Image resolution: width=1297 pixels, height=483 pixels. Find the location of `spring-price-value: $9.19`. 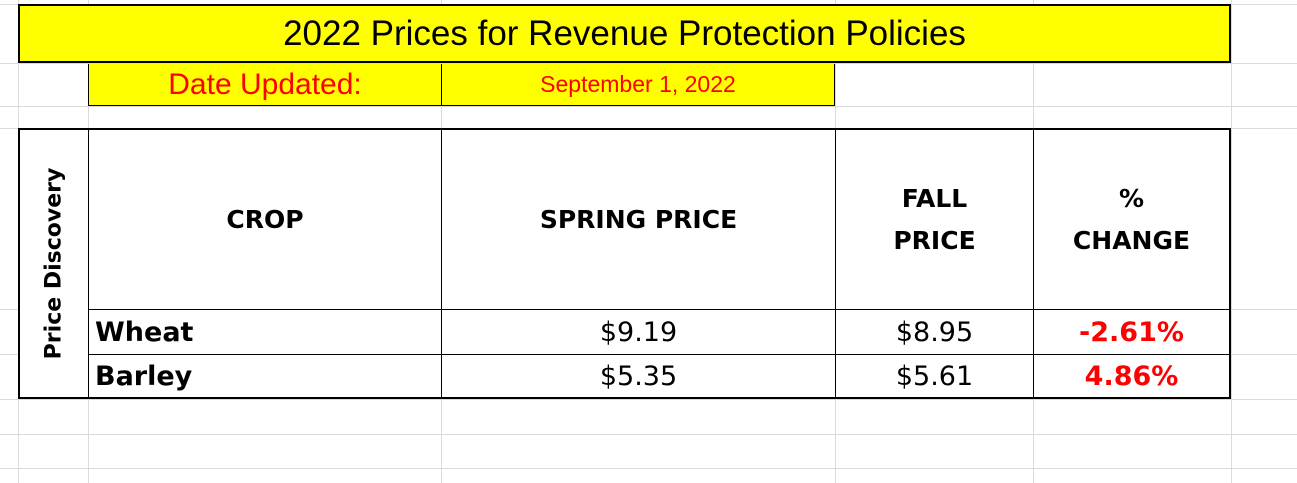

spring-price-value: $9.19 is located at coordinates (638, 332).